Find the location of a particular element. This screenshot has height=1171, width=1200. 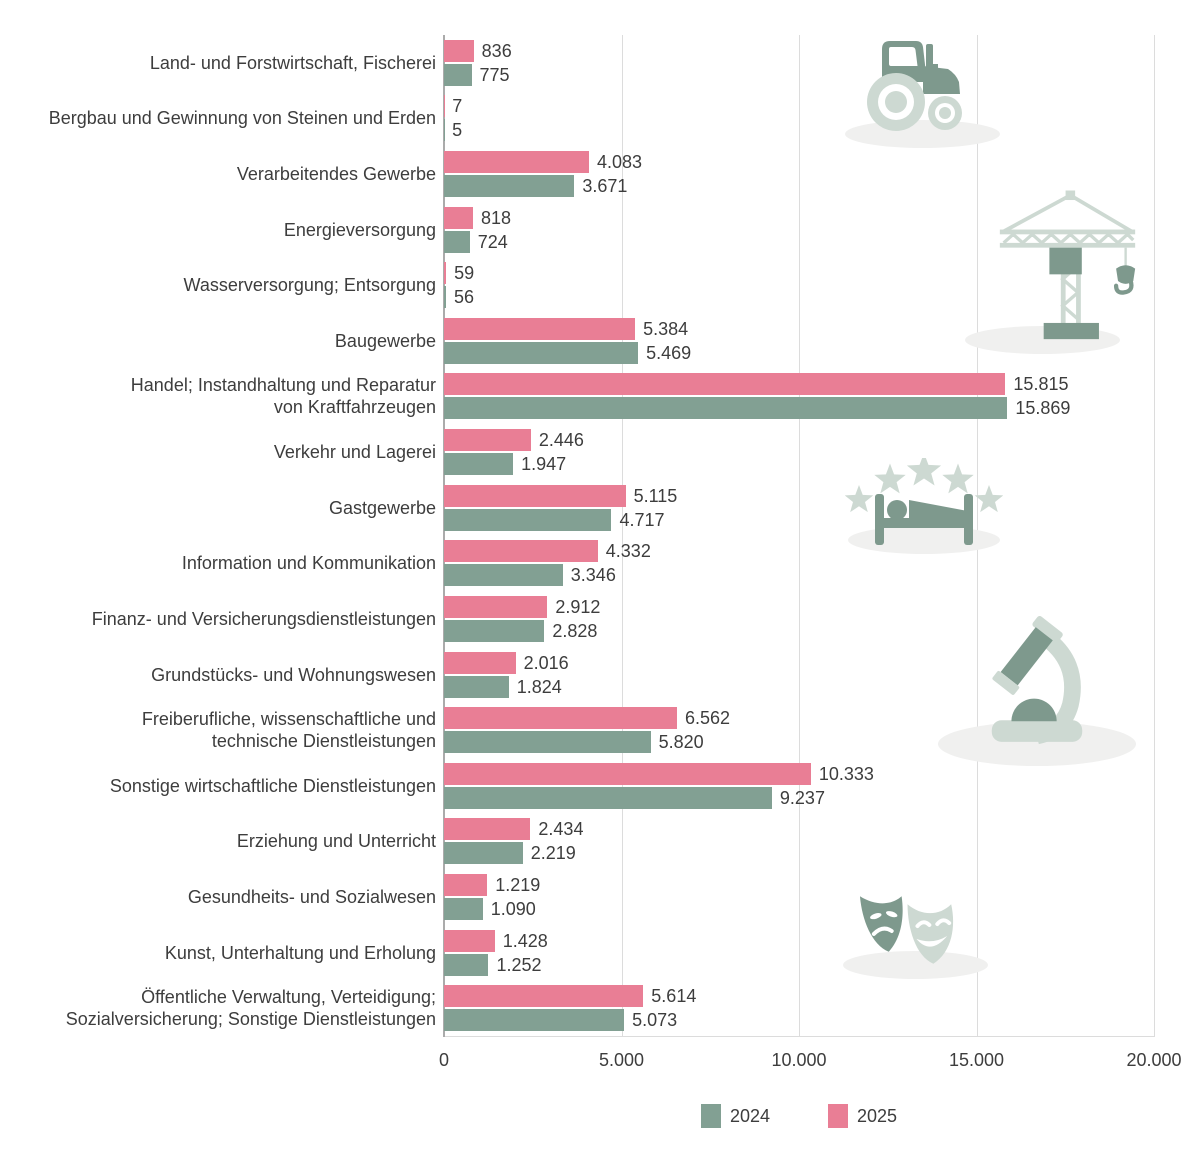

category-row: 4.083 3.671 is located at coordinates (799, 174).